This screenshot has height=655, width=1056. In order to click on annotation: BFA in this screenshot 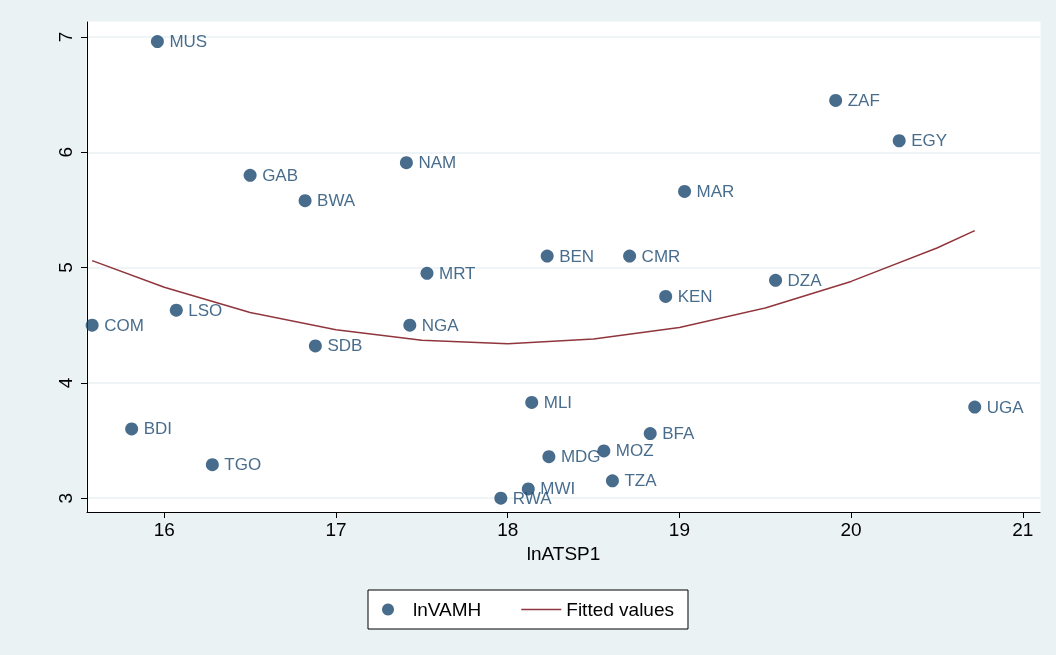, I will do `click(678, 434)`.